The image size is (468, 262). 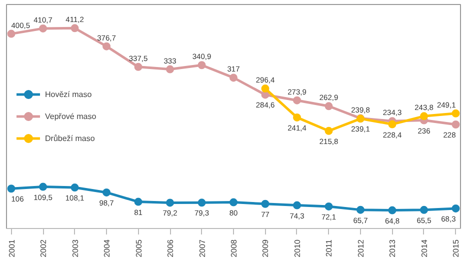 I want to click on x-tick-label: 2011, so click(x=329, y=247).